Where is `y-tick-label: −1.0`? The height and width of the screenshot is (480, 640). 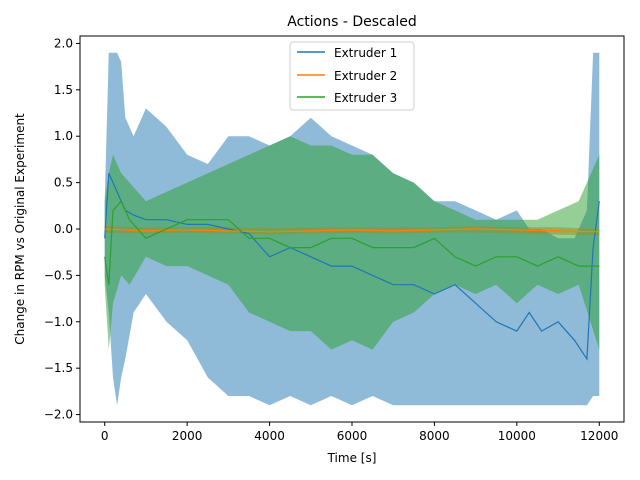
y-tick-label: −1.0 is located at coordinates (58, 322).